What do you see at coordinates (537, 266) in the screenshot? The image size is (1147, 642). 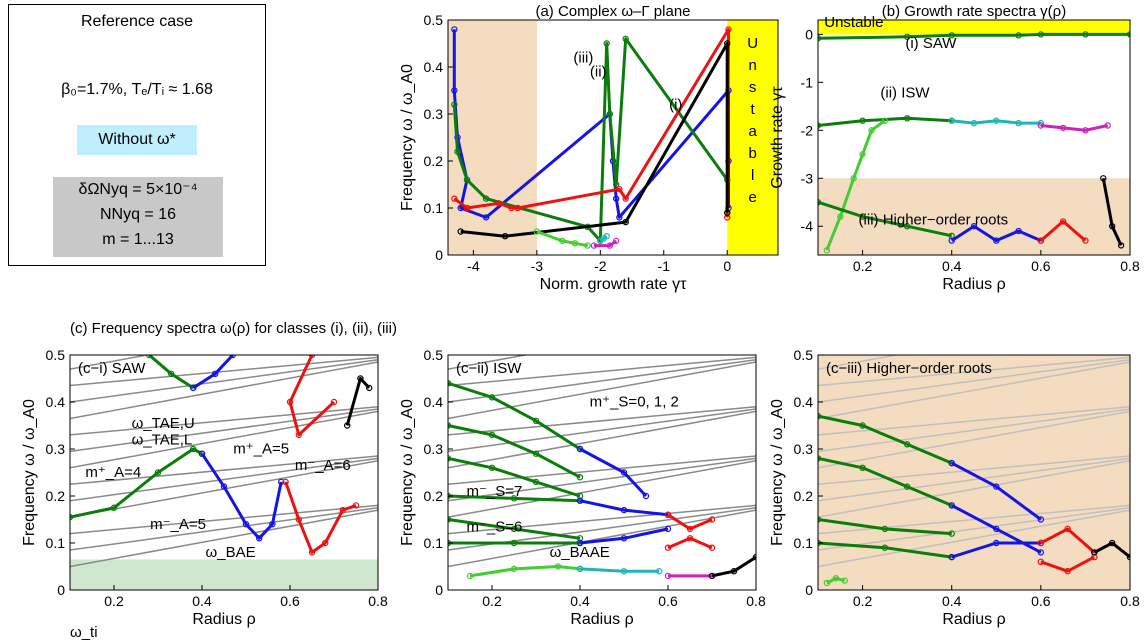 I see `x-tick-label: -3` at bounding box center [537, 266].